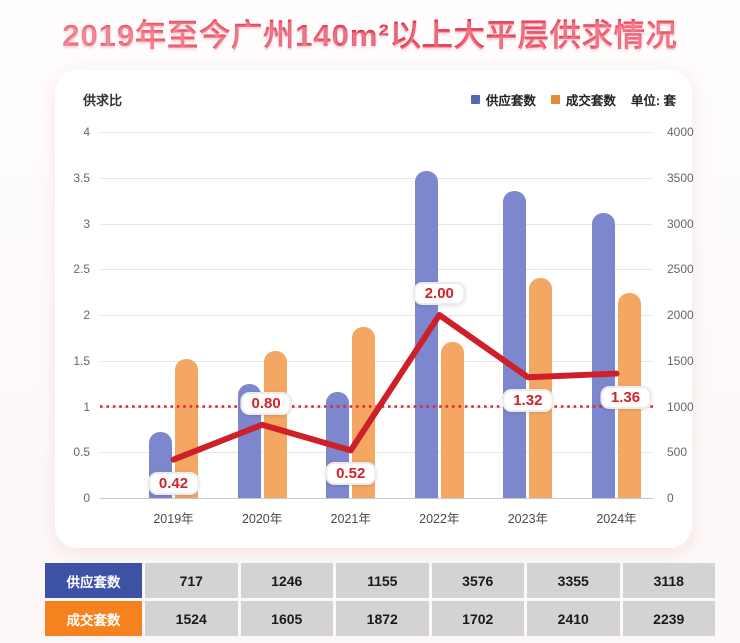 The image size is (740, 643). Describe the element at coordinates (86, 315) in the screenshot. I see `left-axis-tick: 2` at that location.